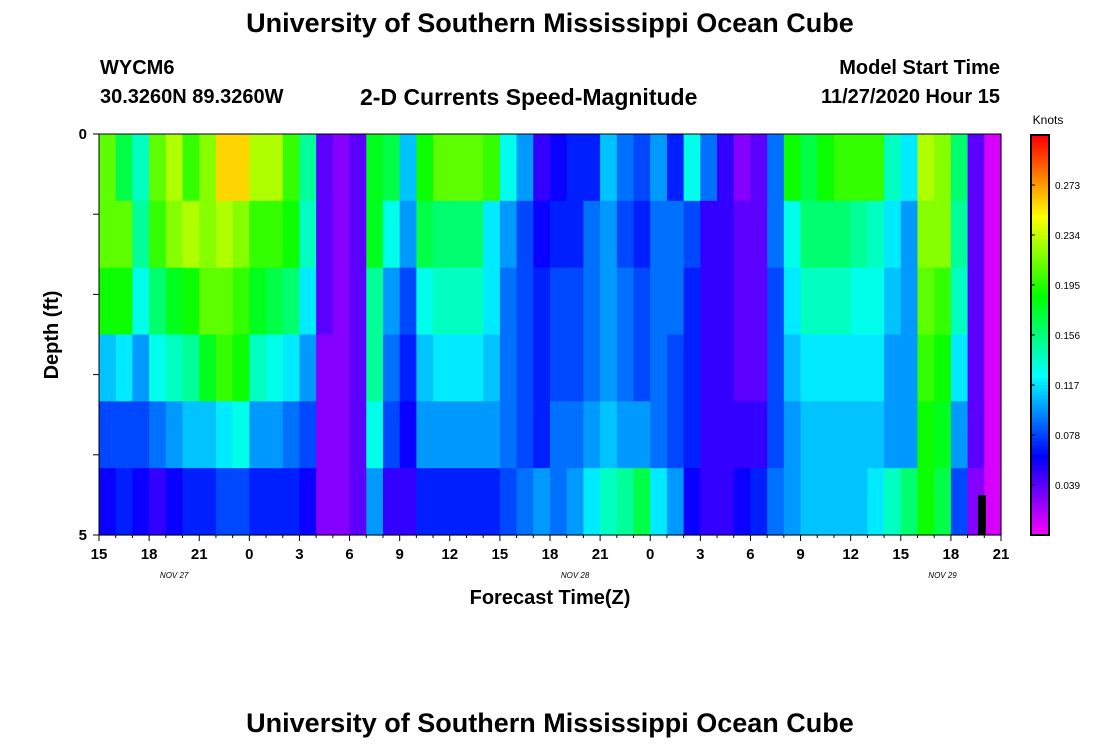 This screenshot has height=750, width=1100. Describe the element at coordinates (449, 554) in the screenshot. I see `x-tick-label: 12` at that location.